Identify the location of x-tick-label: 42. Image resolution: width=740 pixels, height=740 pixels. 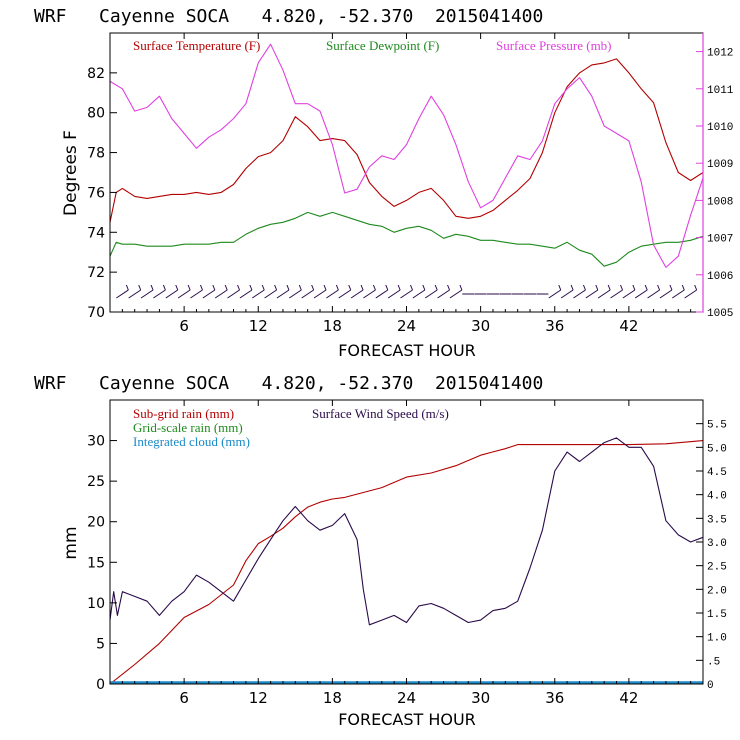
(628, 698).